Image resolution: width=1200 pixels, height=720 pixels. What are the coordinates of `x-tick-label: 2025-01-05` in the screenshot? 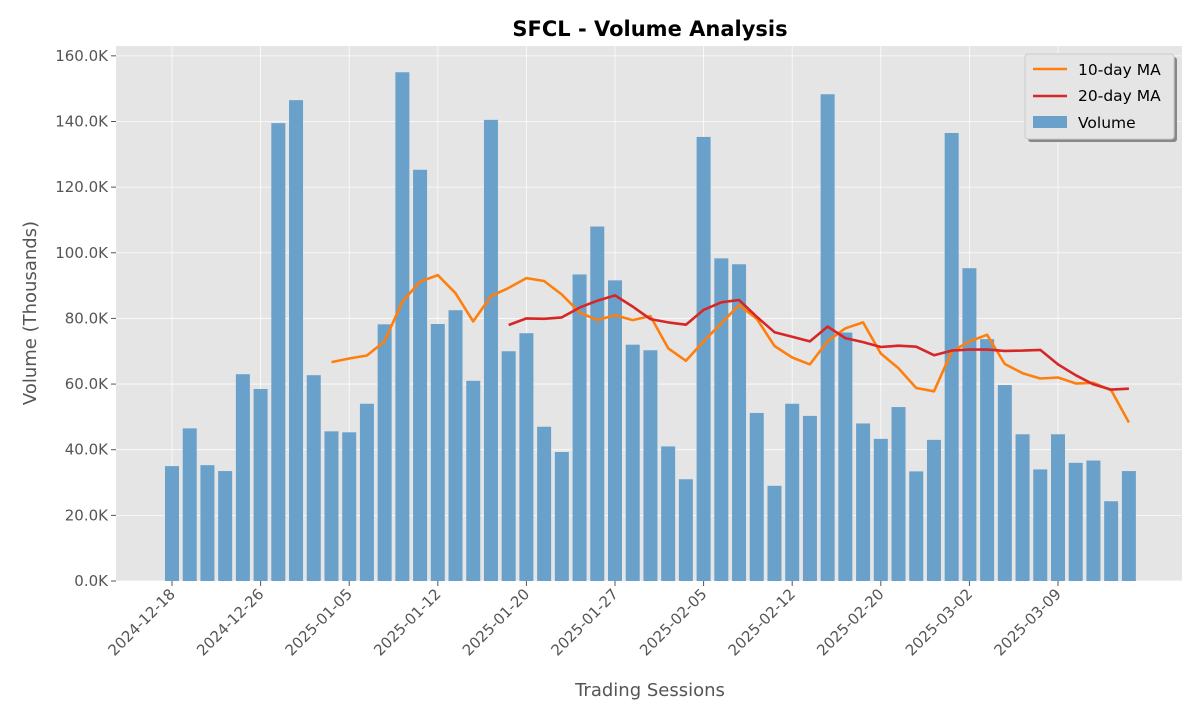 It's located at (319, 622).